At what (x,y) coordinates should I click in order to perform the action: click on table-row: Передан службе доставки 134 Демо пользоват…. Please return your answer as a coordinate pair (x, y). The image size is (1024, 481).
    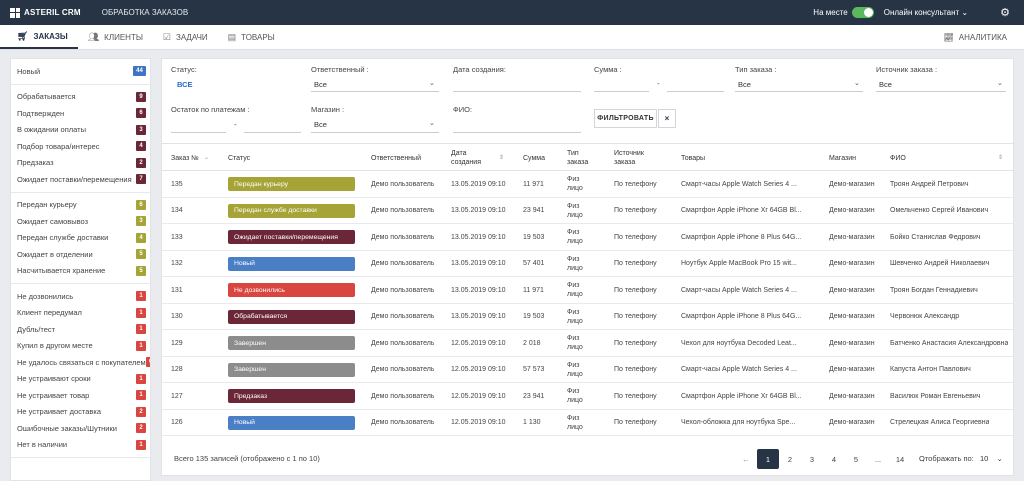
    Looking at the image, I should click on (588, 211).